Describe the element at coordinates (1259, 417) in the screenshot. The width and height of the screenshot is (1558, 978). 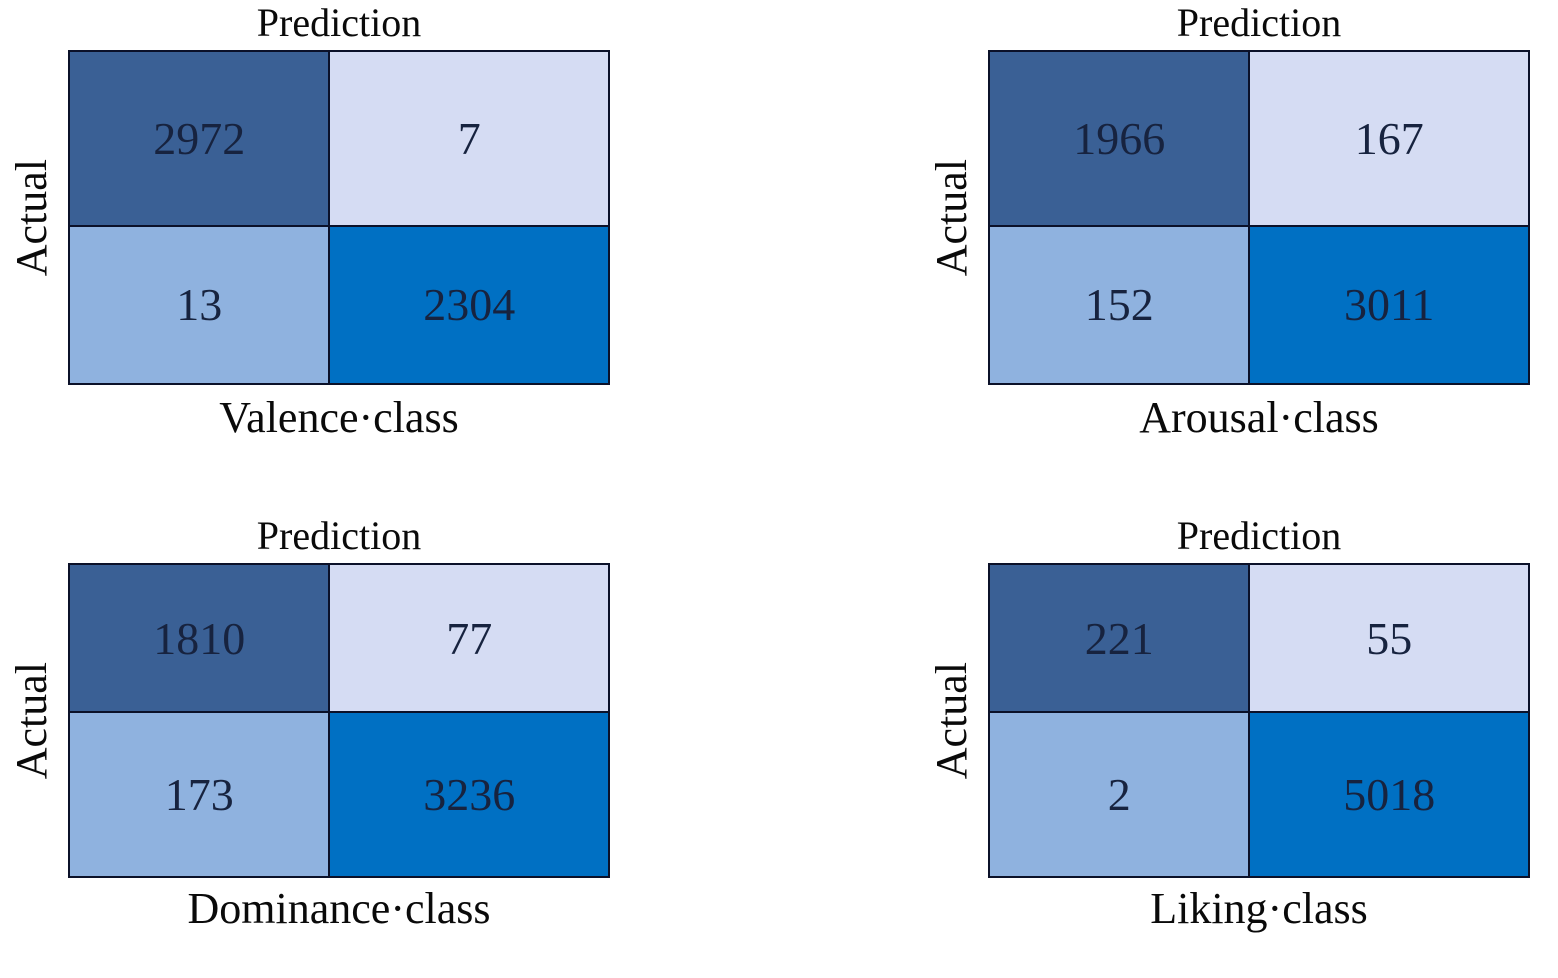
I see `class-axis-label: Arousal·class` at that location.